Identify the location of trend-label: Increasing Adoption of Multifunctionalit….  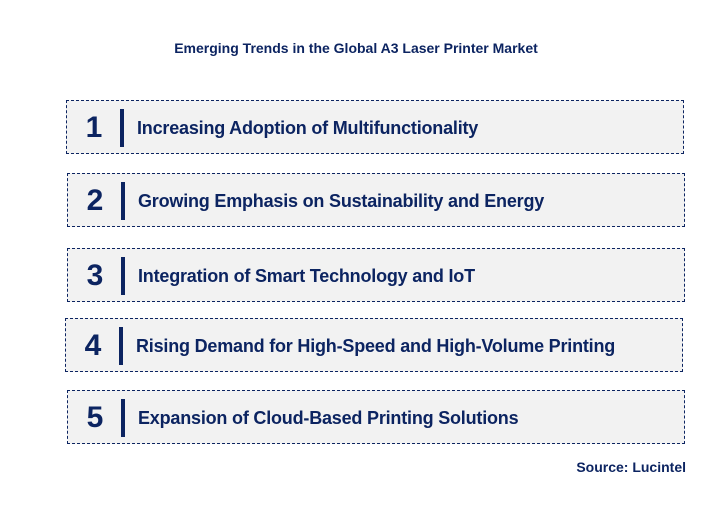
(308, 128).